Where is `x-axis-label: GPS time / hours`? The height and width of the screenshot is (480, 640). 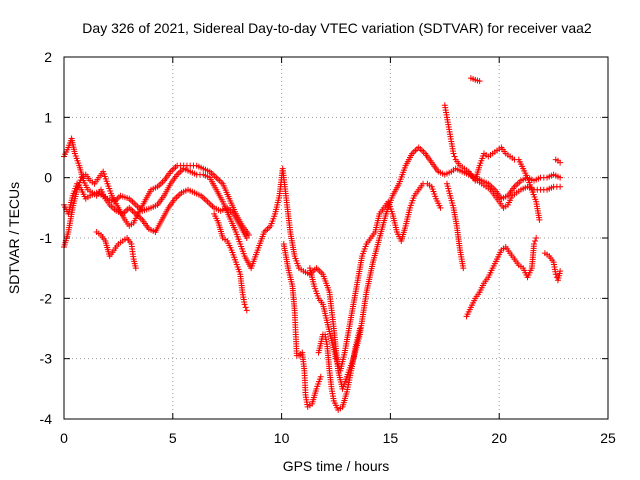 x-axis-label: GPS time / hours is located at coordinates (336, 466).